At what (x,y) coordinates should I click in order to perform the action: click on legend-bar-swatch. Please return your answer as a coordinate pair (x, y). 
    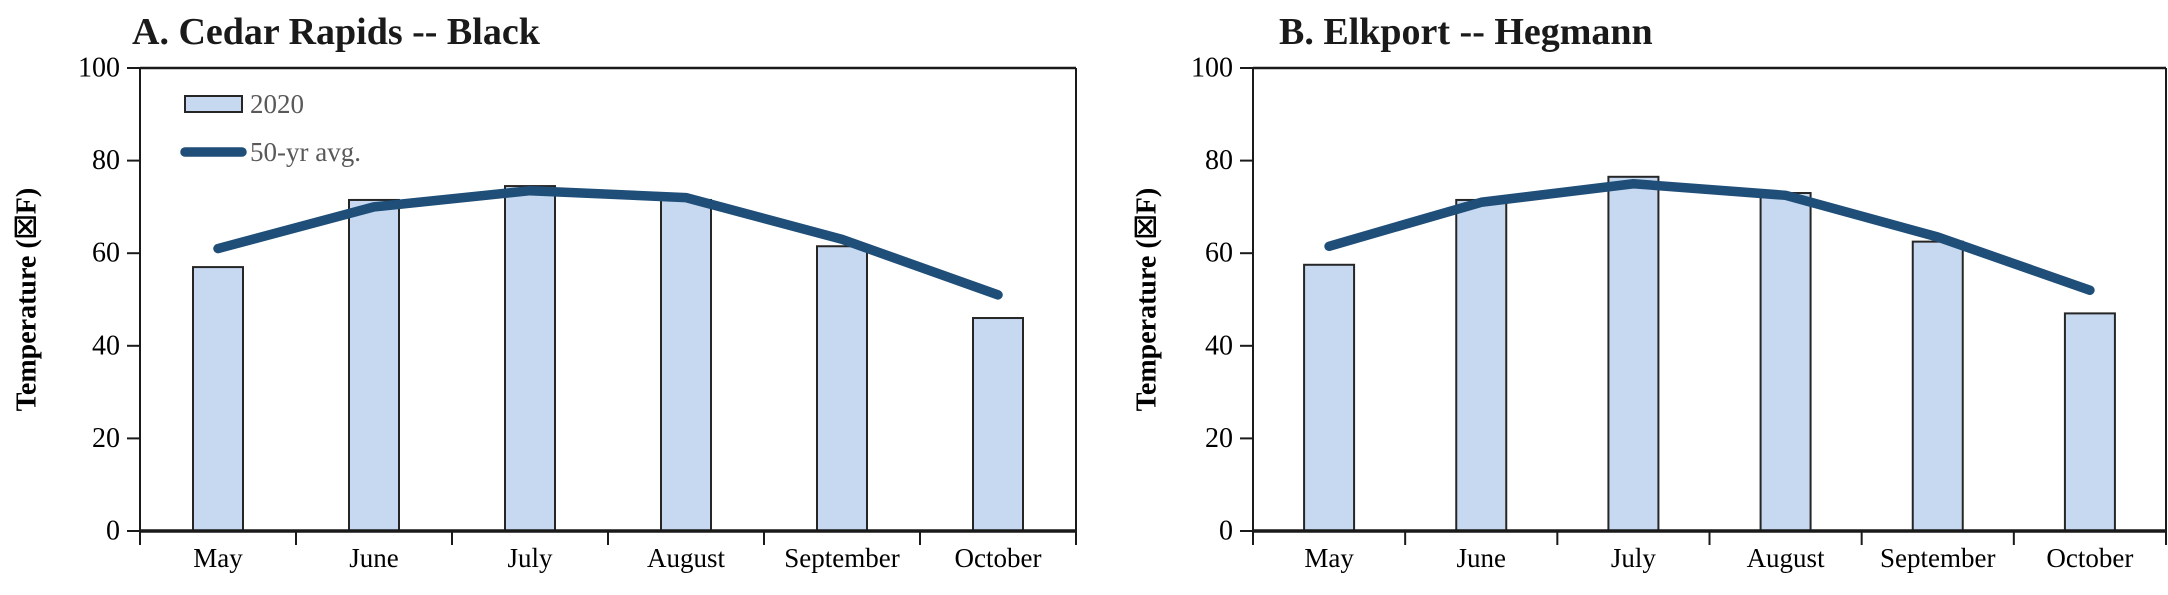
    Looking at the image, I should click on (213, 104).